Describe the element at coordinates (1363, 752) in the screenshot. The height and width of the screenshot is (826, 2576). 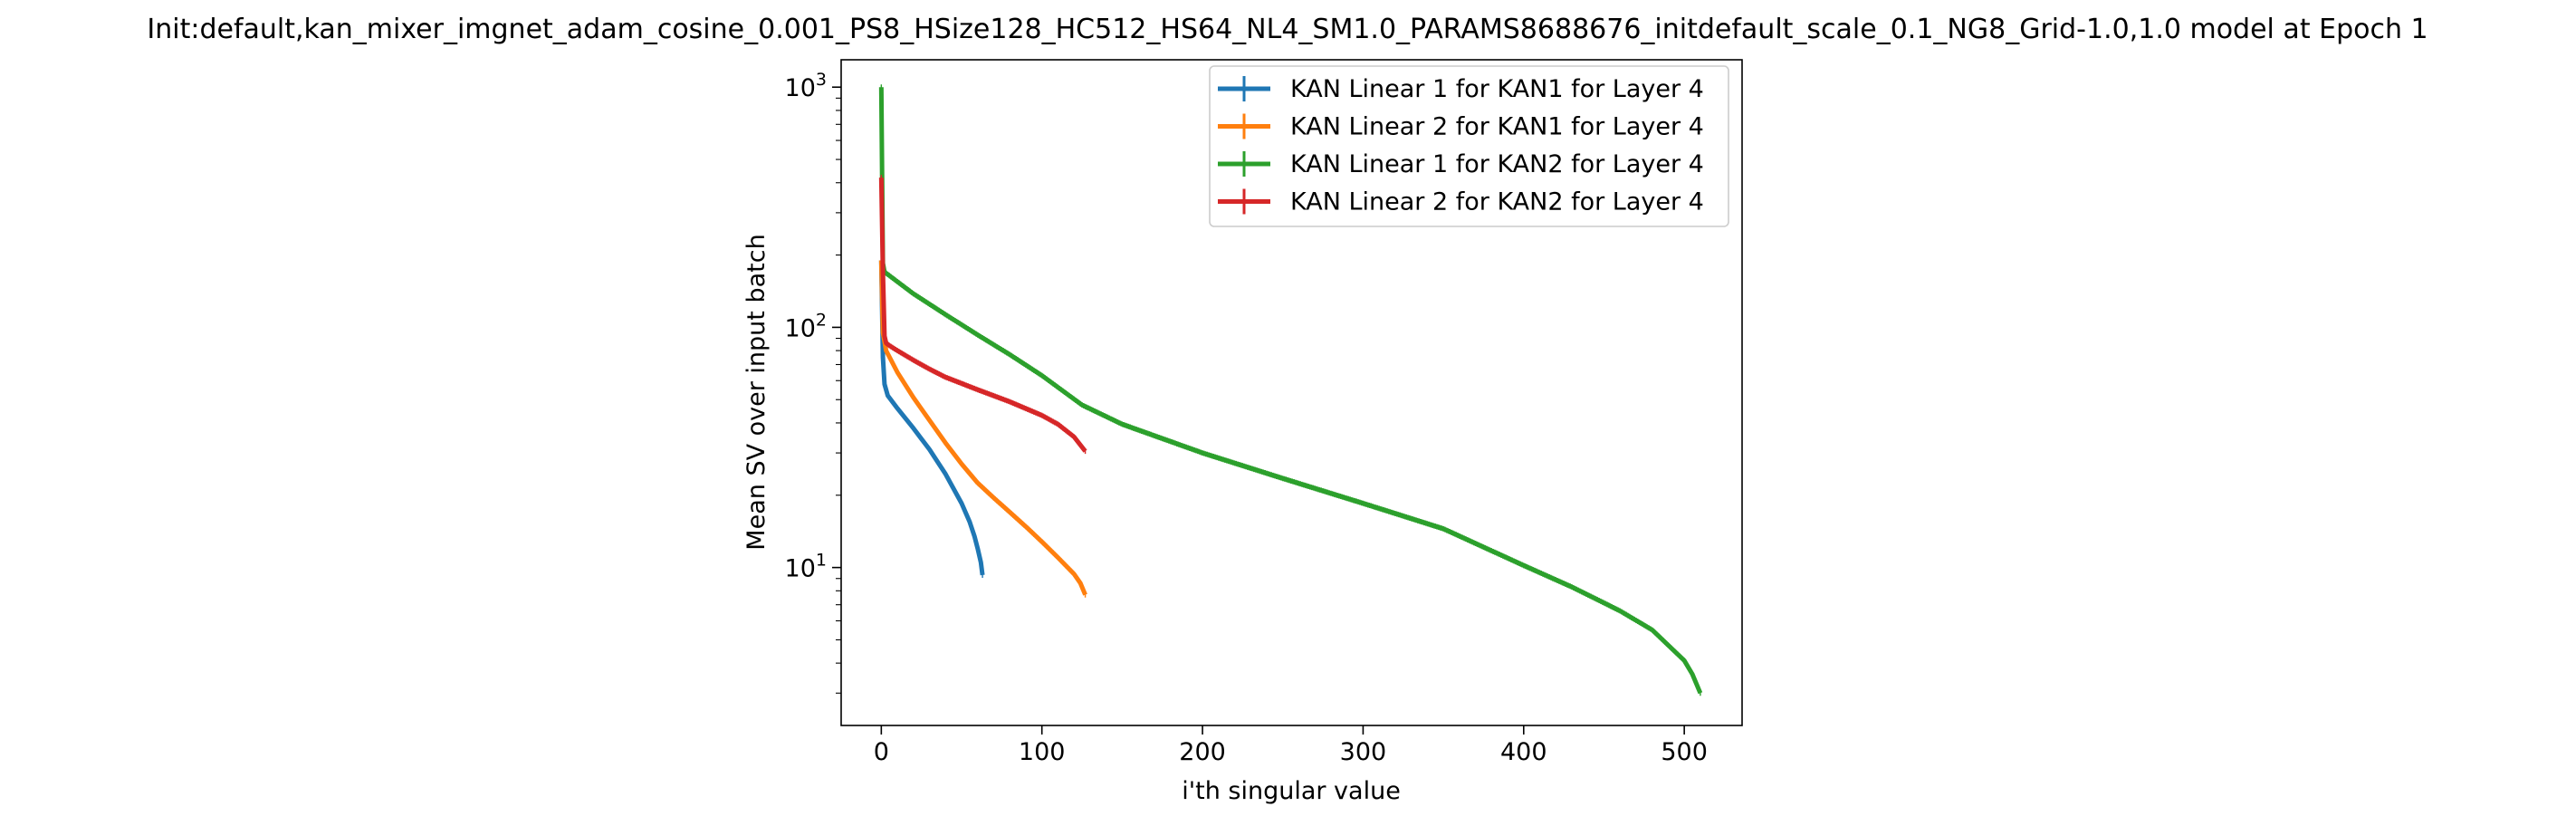
I see `x-tick-label: 300` at that location.